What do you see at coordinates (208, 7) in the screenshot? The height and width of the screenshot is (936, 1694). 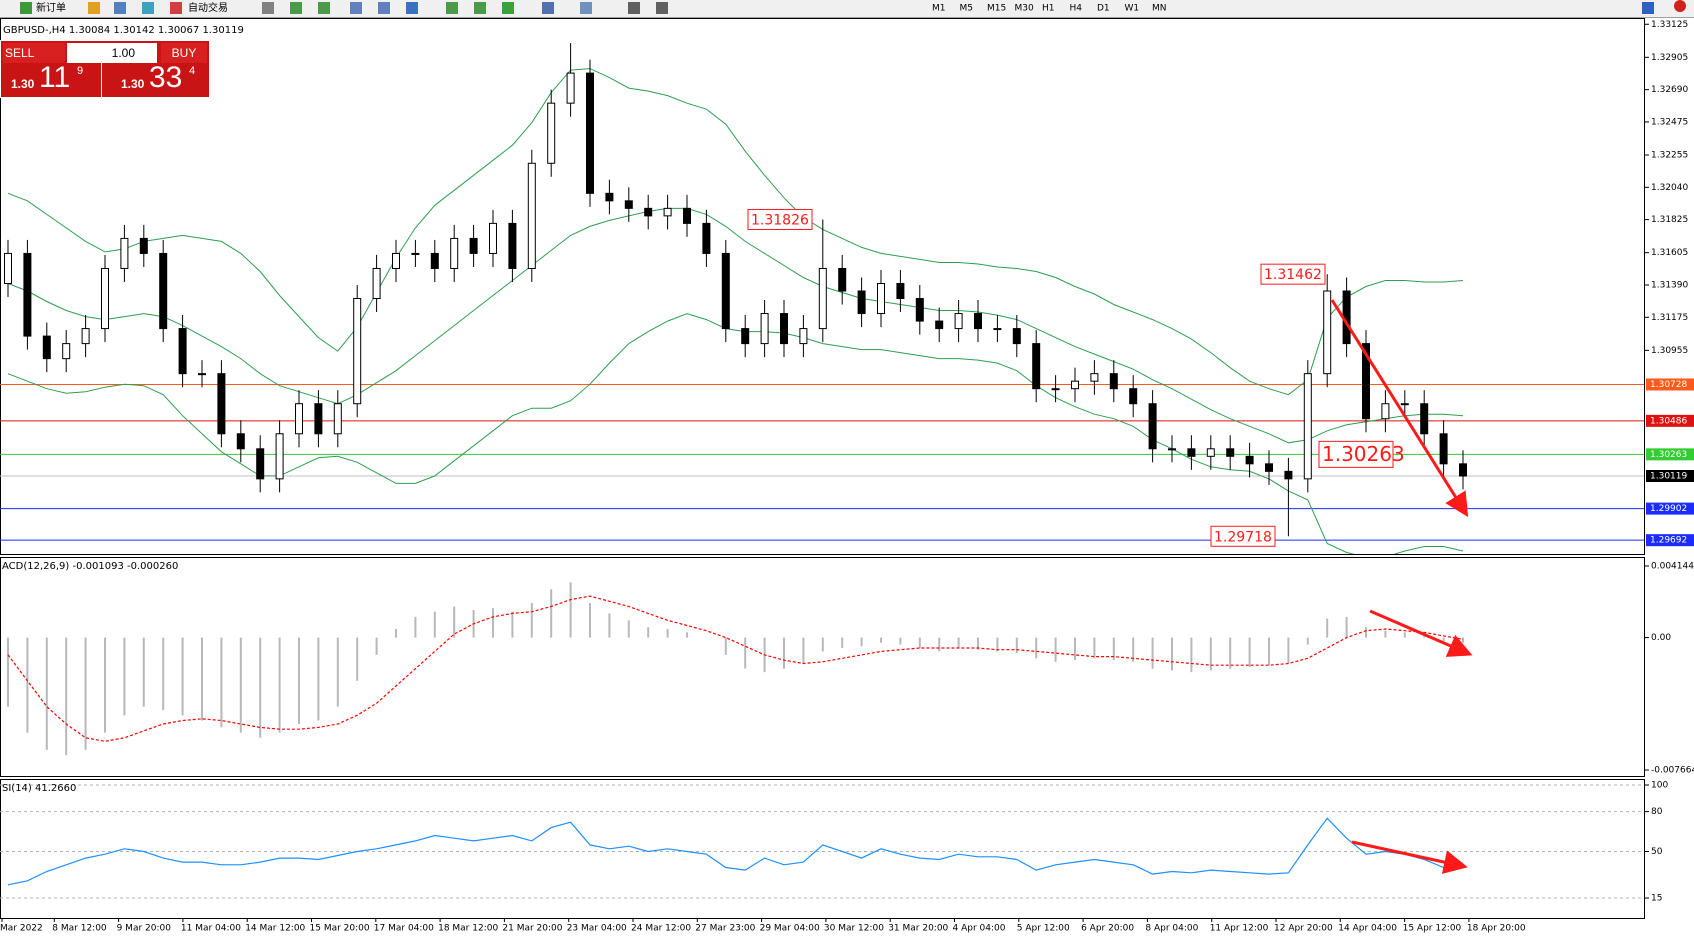 I see `autotrading: 自动交易` at bounding box center [208, 7].